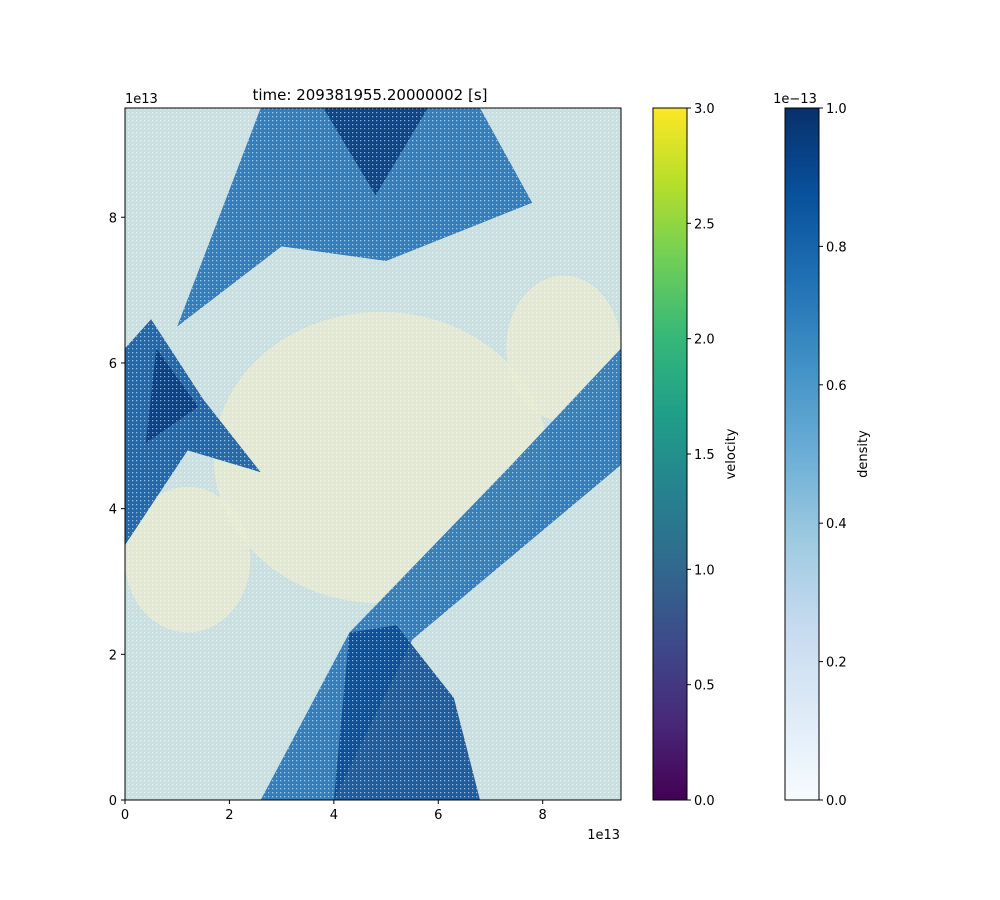 This screenshot has height=900, width=1000. Describe the element at coordinates (113, 218) in the screenshot. I see `y-tick-label: 8` at that location.